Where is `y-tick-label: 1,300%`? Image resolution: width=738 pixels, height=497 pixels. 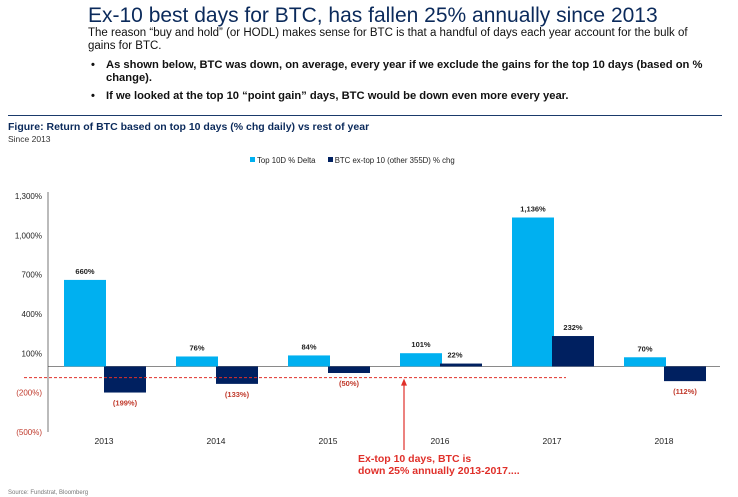 y-tick-label: 1,300% is located at coordinates (28, 196).